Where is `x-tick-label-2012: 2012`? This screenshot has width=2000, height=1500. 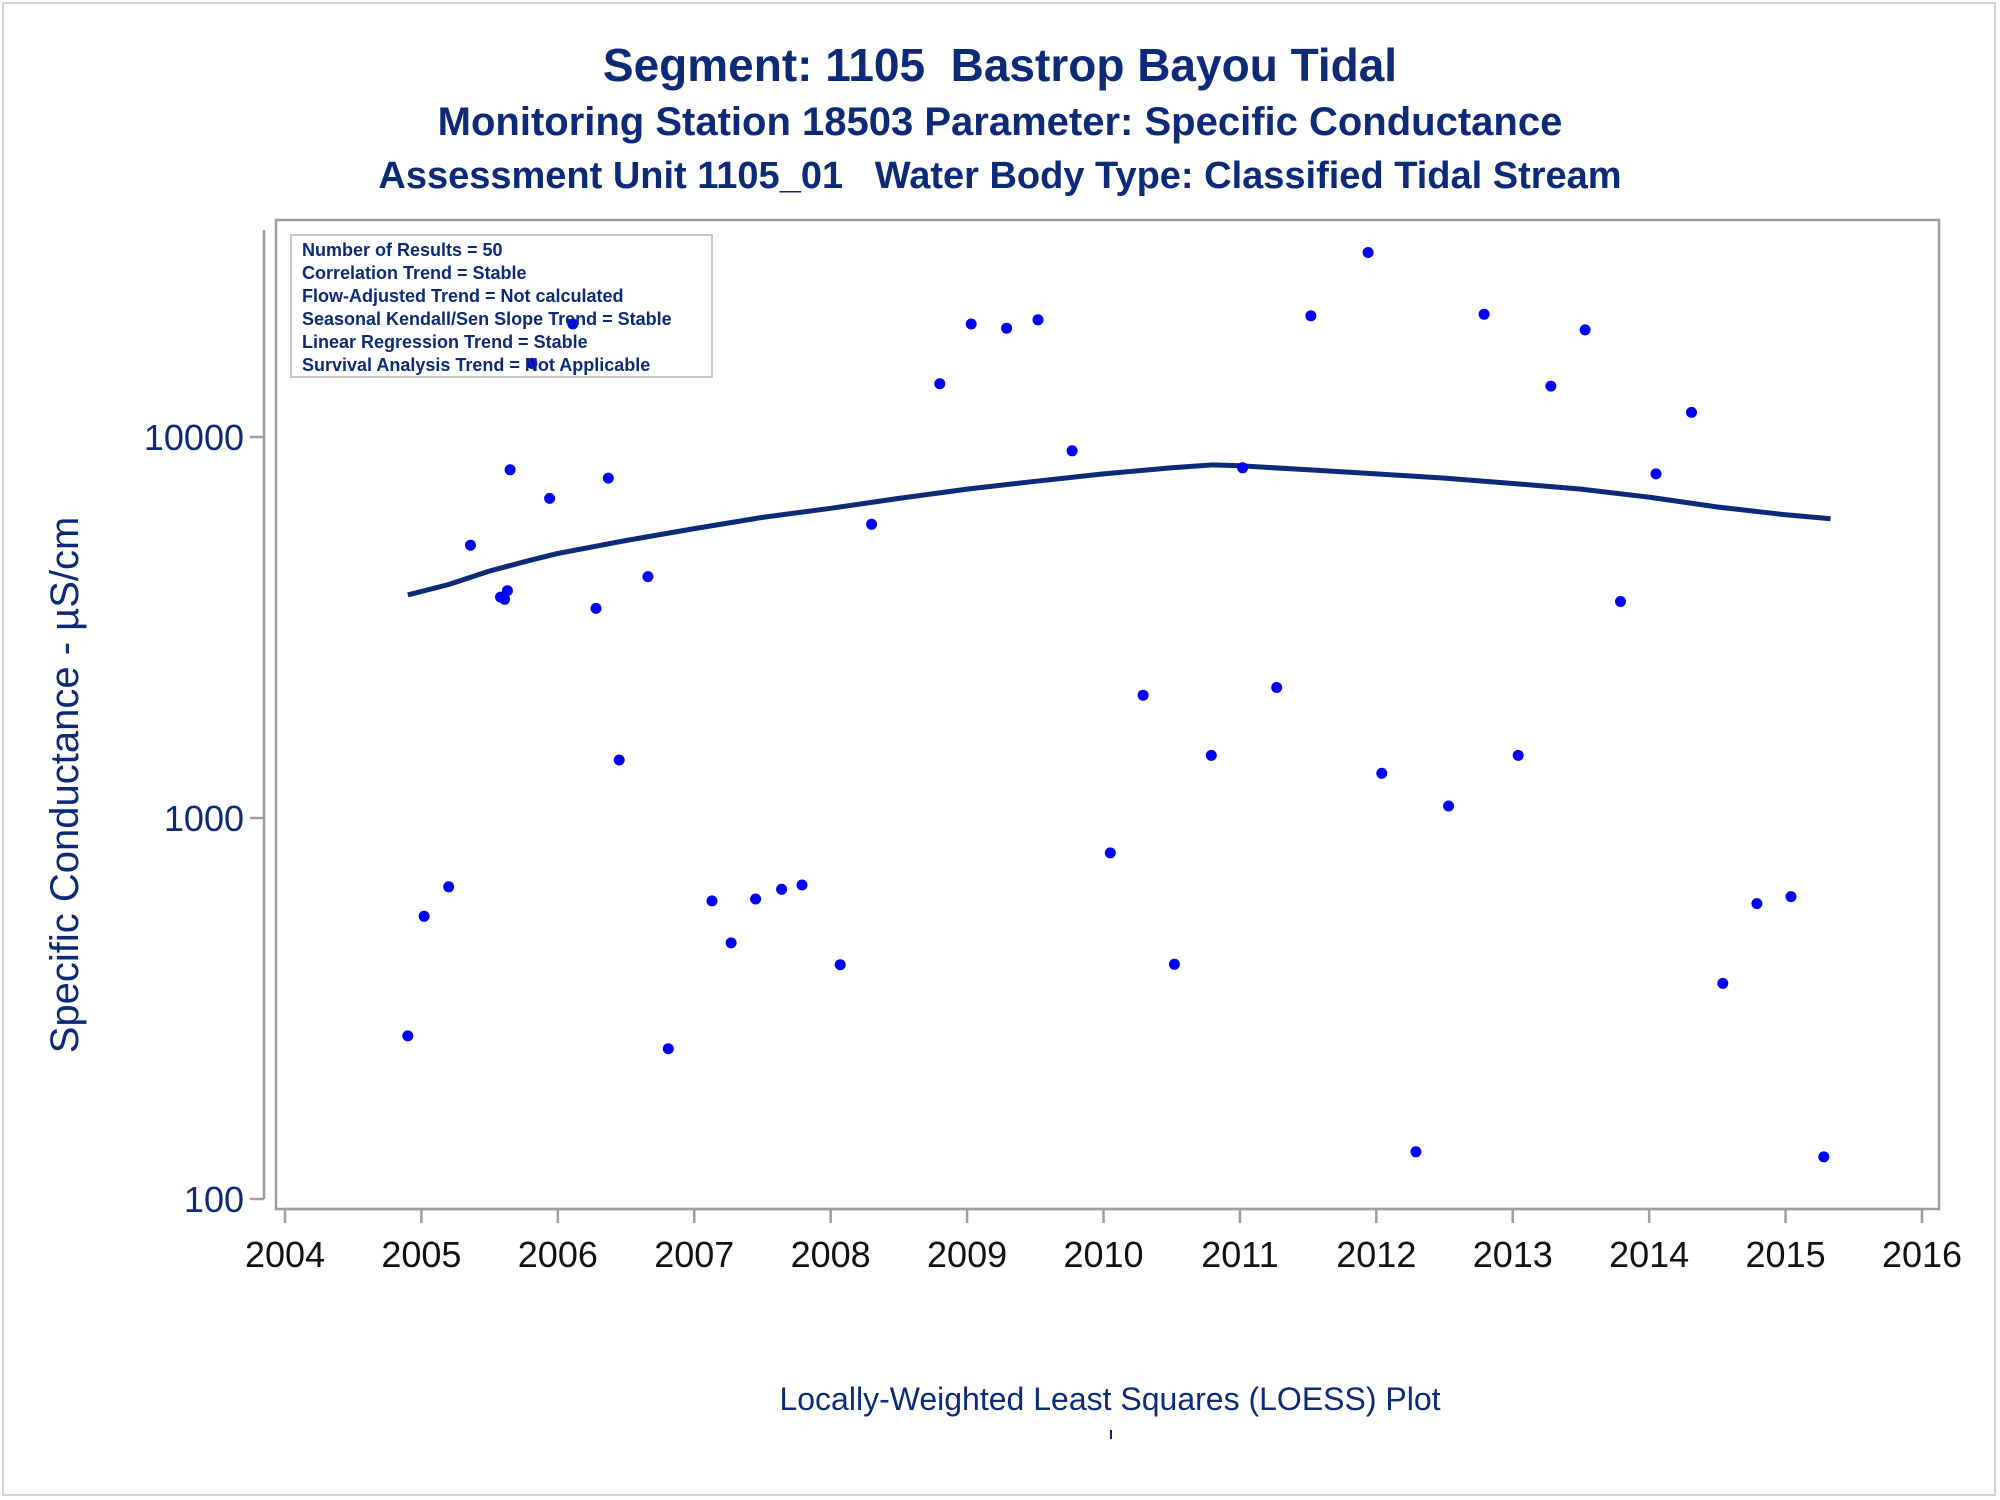 x-tick-label-2012: 2012 is located at coordinates (1376, 1254).